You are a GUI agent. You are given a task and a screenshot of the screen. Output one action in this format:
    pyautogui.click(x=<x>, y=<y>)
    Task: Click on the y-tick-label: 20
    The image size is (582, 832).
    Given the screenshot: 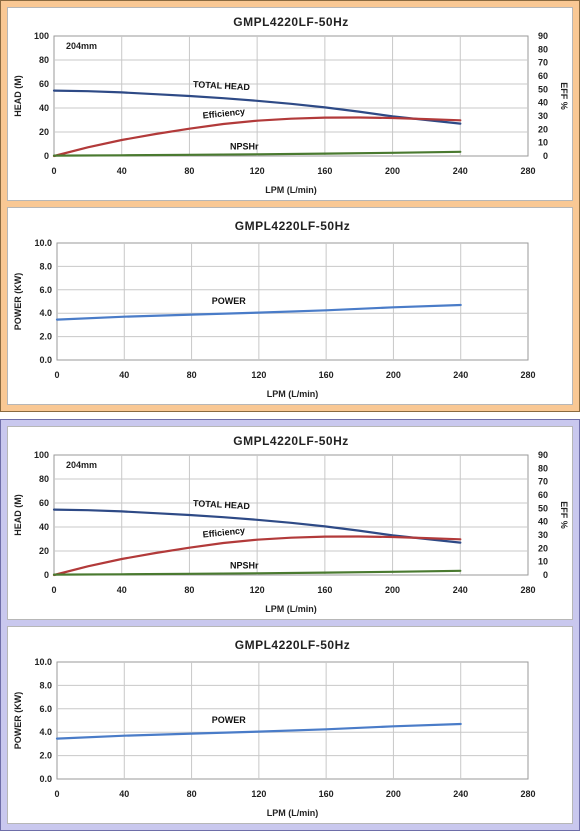 What is the action you would take?
    pyautogui.click(x=44, y=551)
    